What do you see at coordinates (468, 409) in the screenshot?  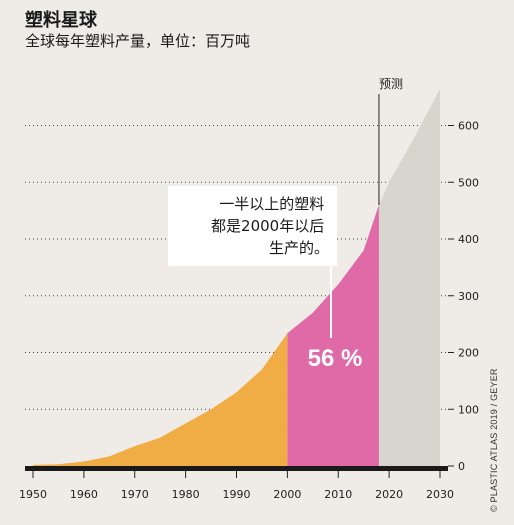 I see `y-tick-label-100: 100` at bounding box center [468, 409].